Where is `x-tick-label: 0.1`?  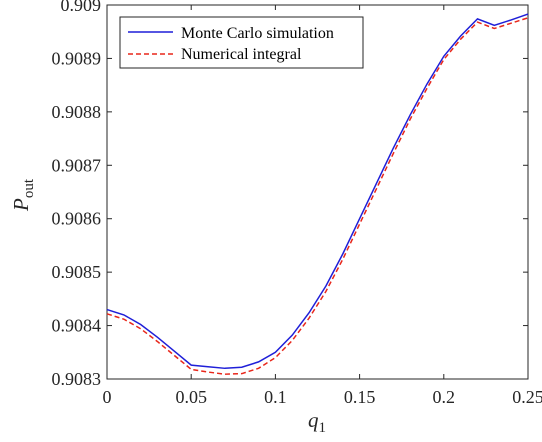
x-tick-label: 0.1 is located at coordinates (275, 397).